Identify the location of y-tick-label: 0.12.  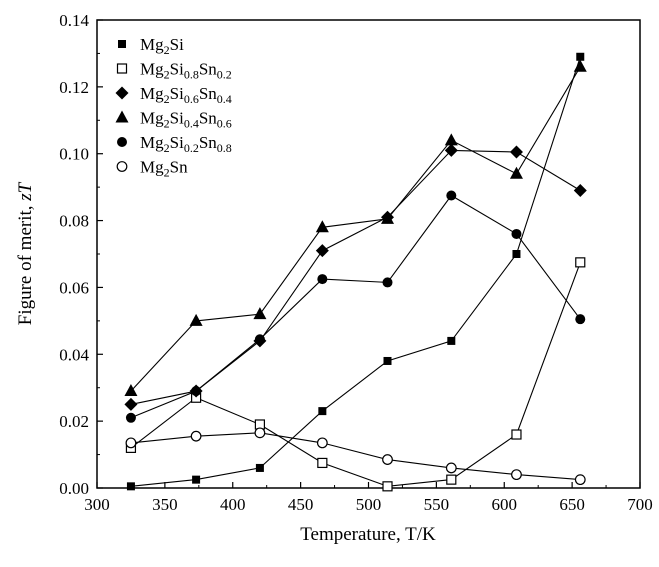
(74, 87).